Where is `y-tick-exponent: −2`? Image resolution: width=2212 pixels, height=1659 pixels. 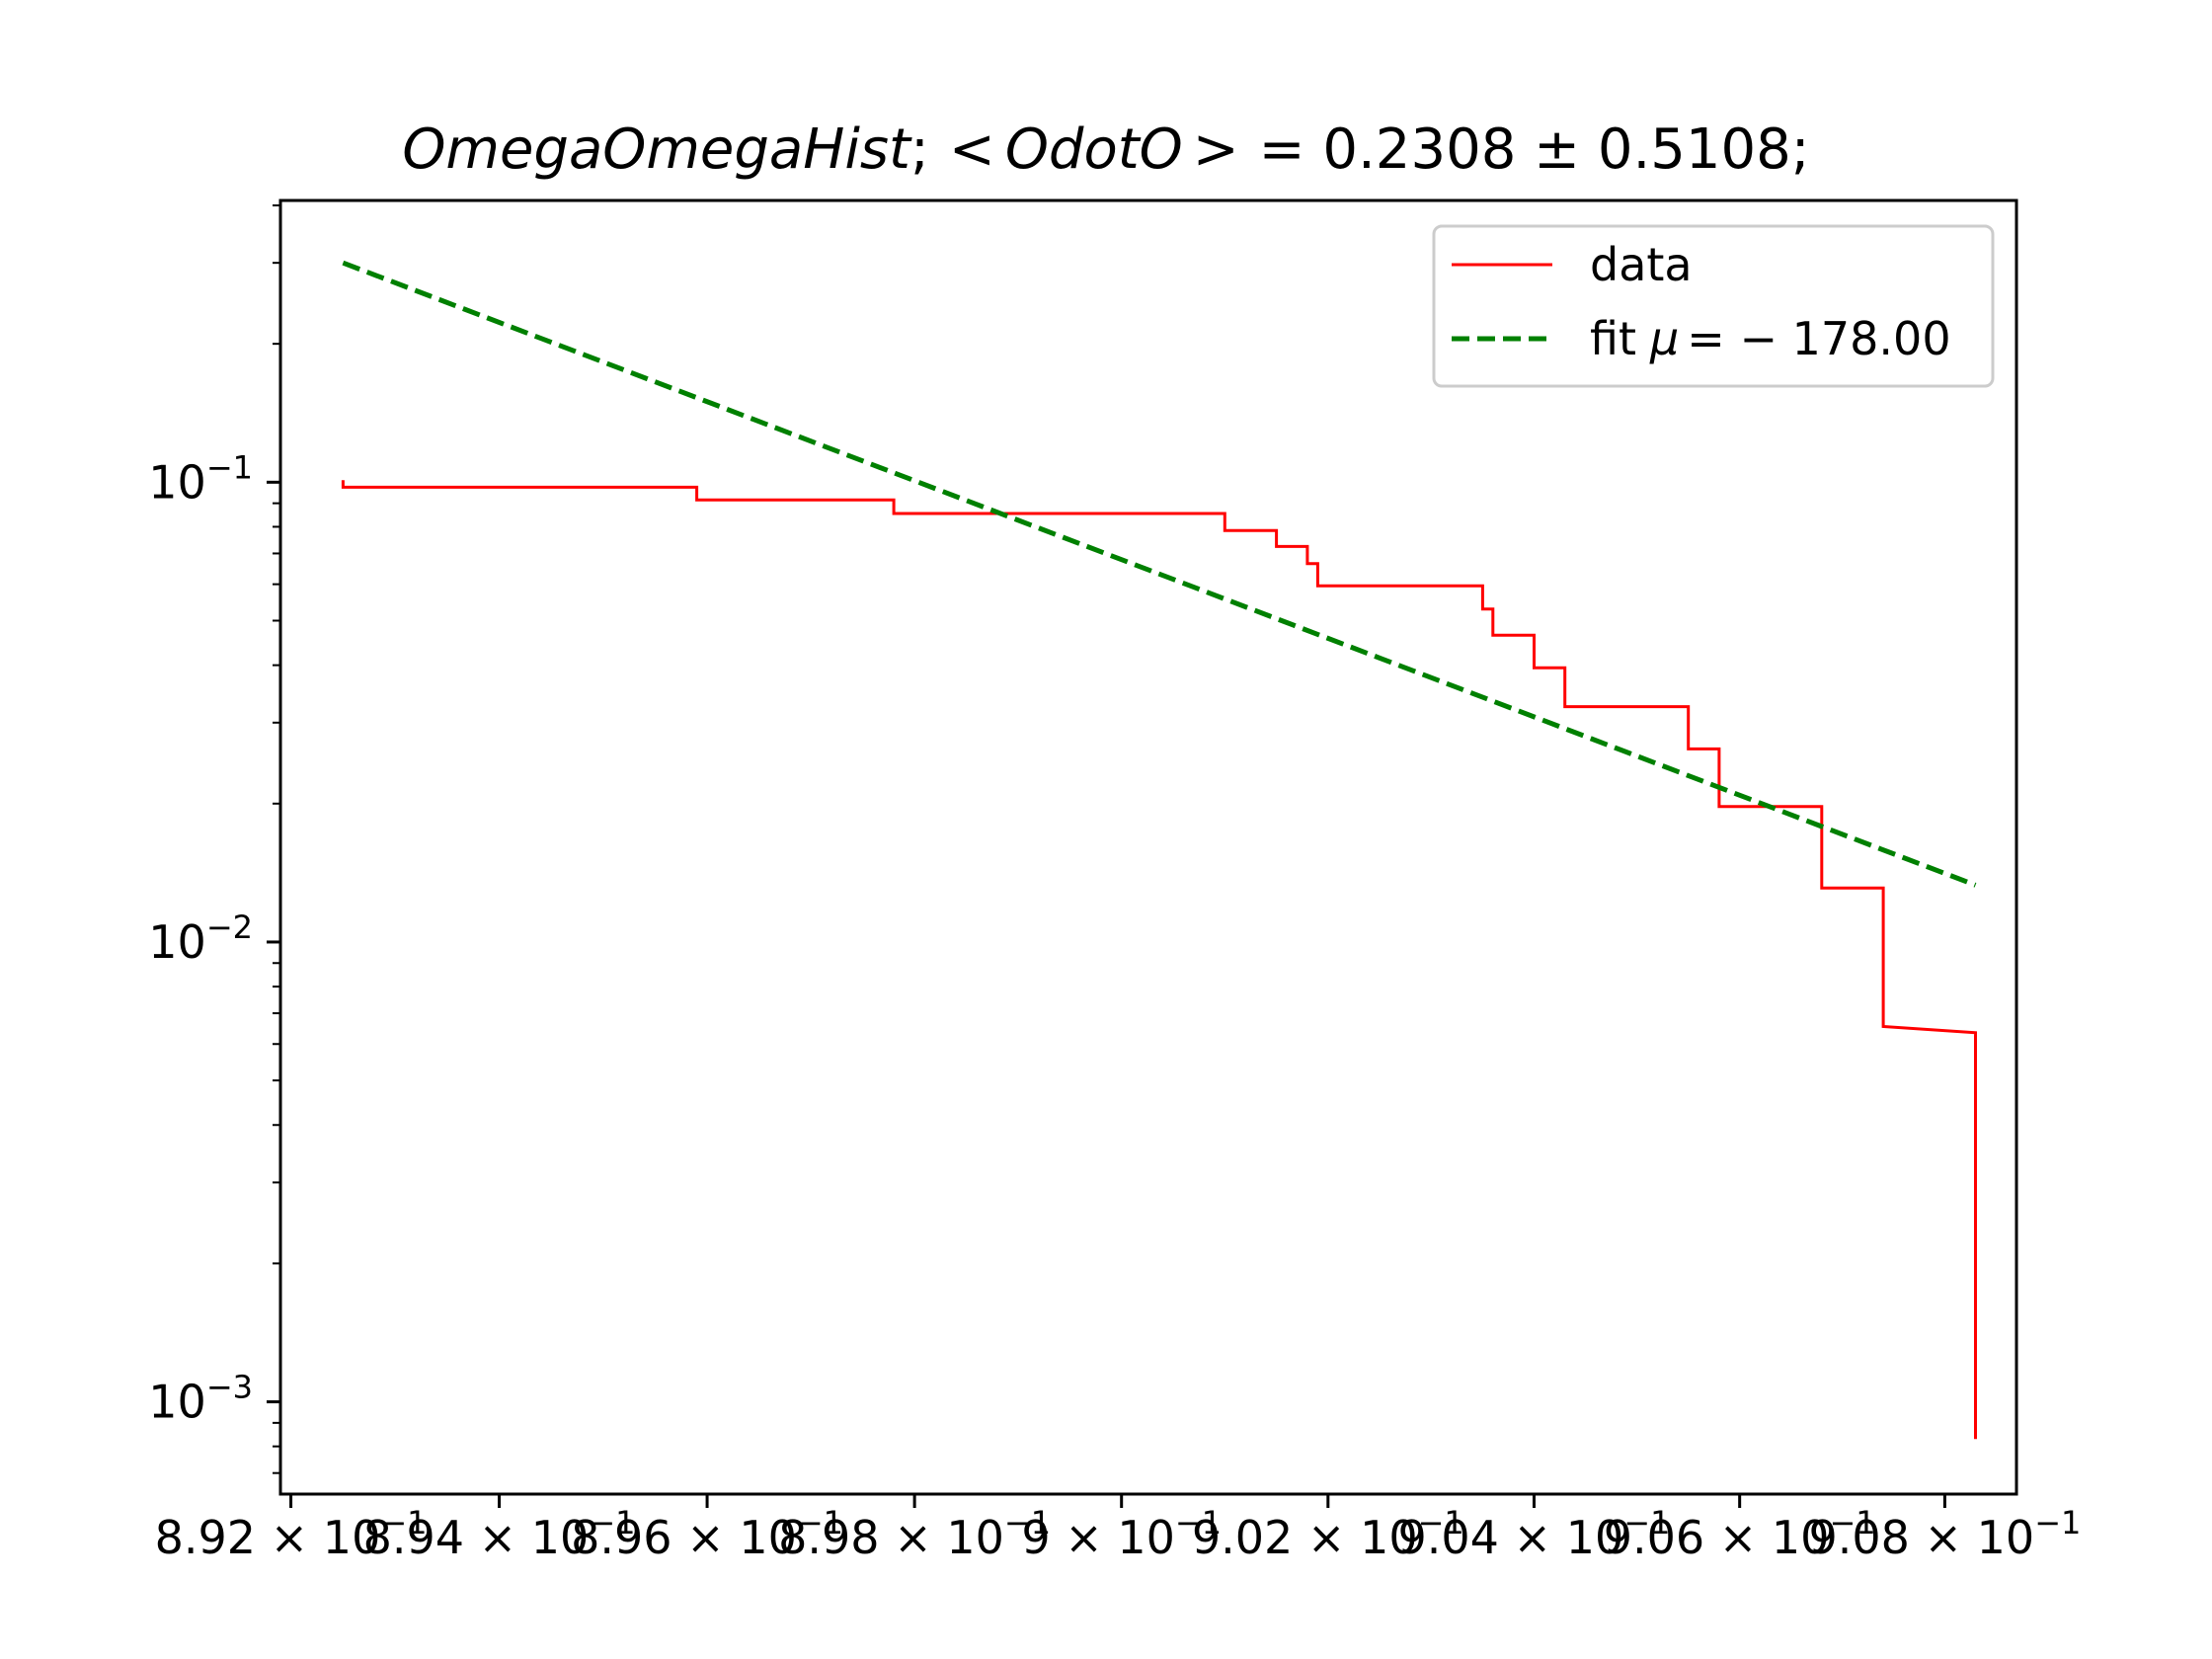
y-tick-exponent: −2 is located at coordinates (229, 927).